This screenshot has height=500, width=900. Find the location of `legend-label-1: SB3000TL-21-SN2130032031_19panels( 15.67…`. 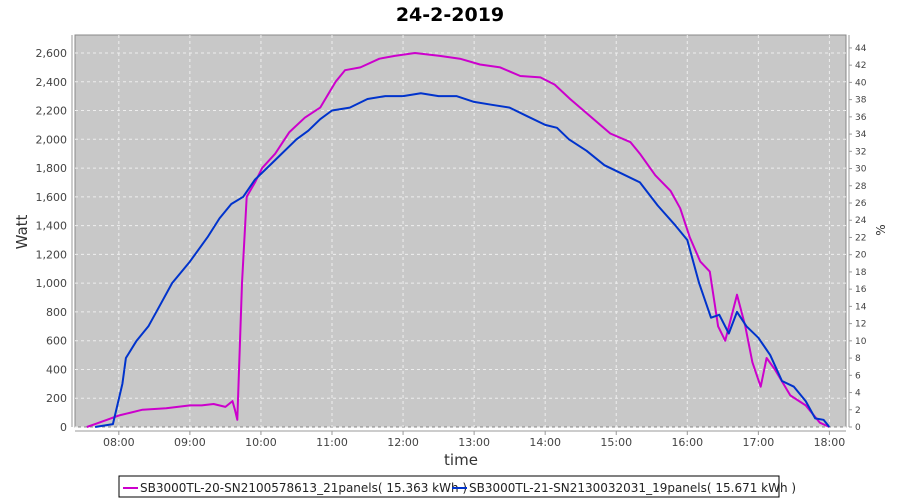

legend-label-1: SB3000TL-21-SN2130032031_19panels( 15.67… is located at coordinates (632, 488).